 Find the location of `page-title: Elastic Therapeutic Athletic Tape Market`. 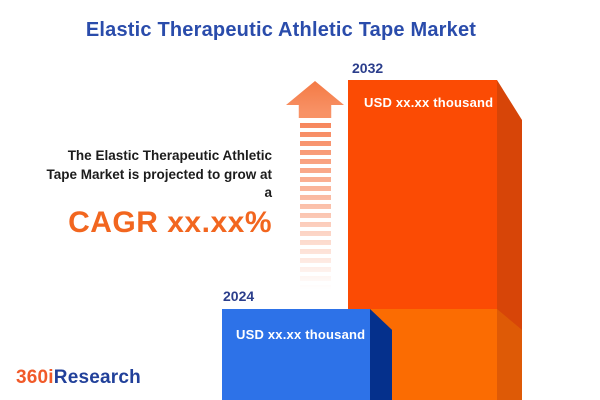

page-title: Elastic Therapeutic Athletic Tape Market is located at coordinates (281, 30).